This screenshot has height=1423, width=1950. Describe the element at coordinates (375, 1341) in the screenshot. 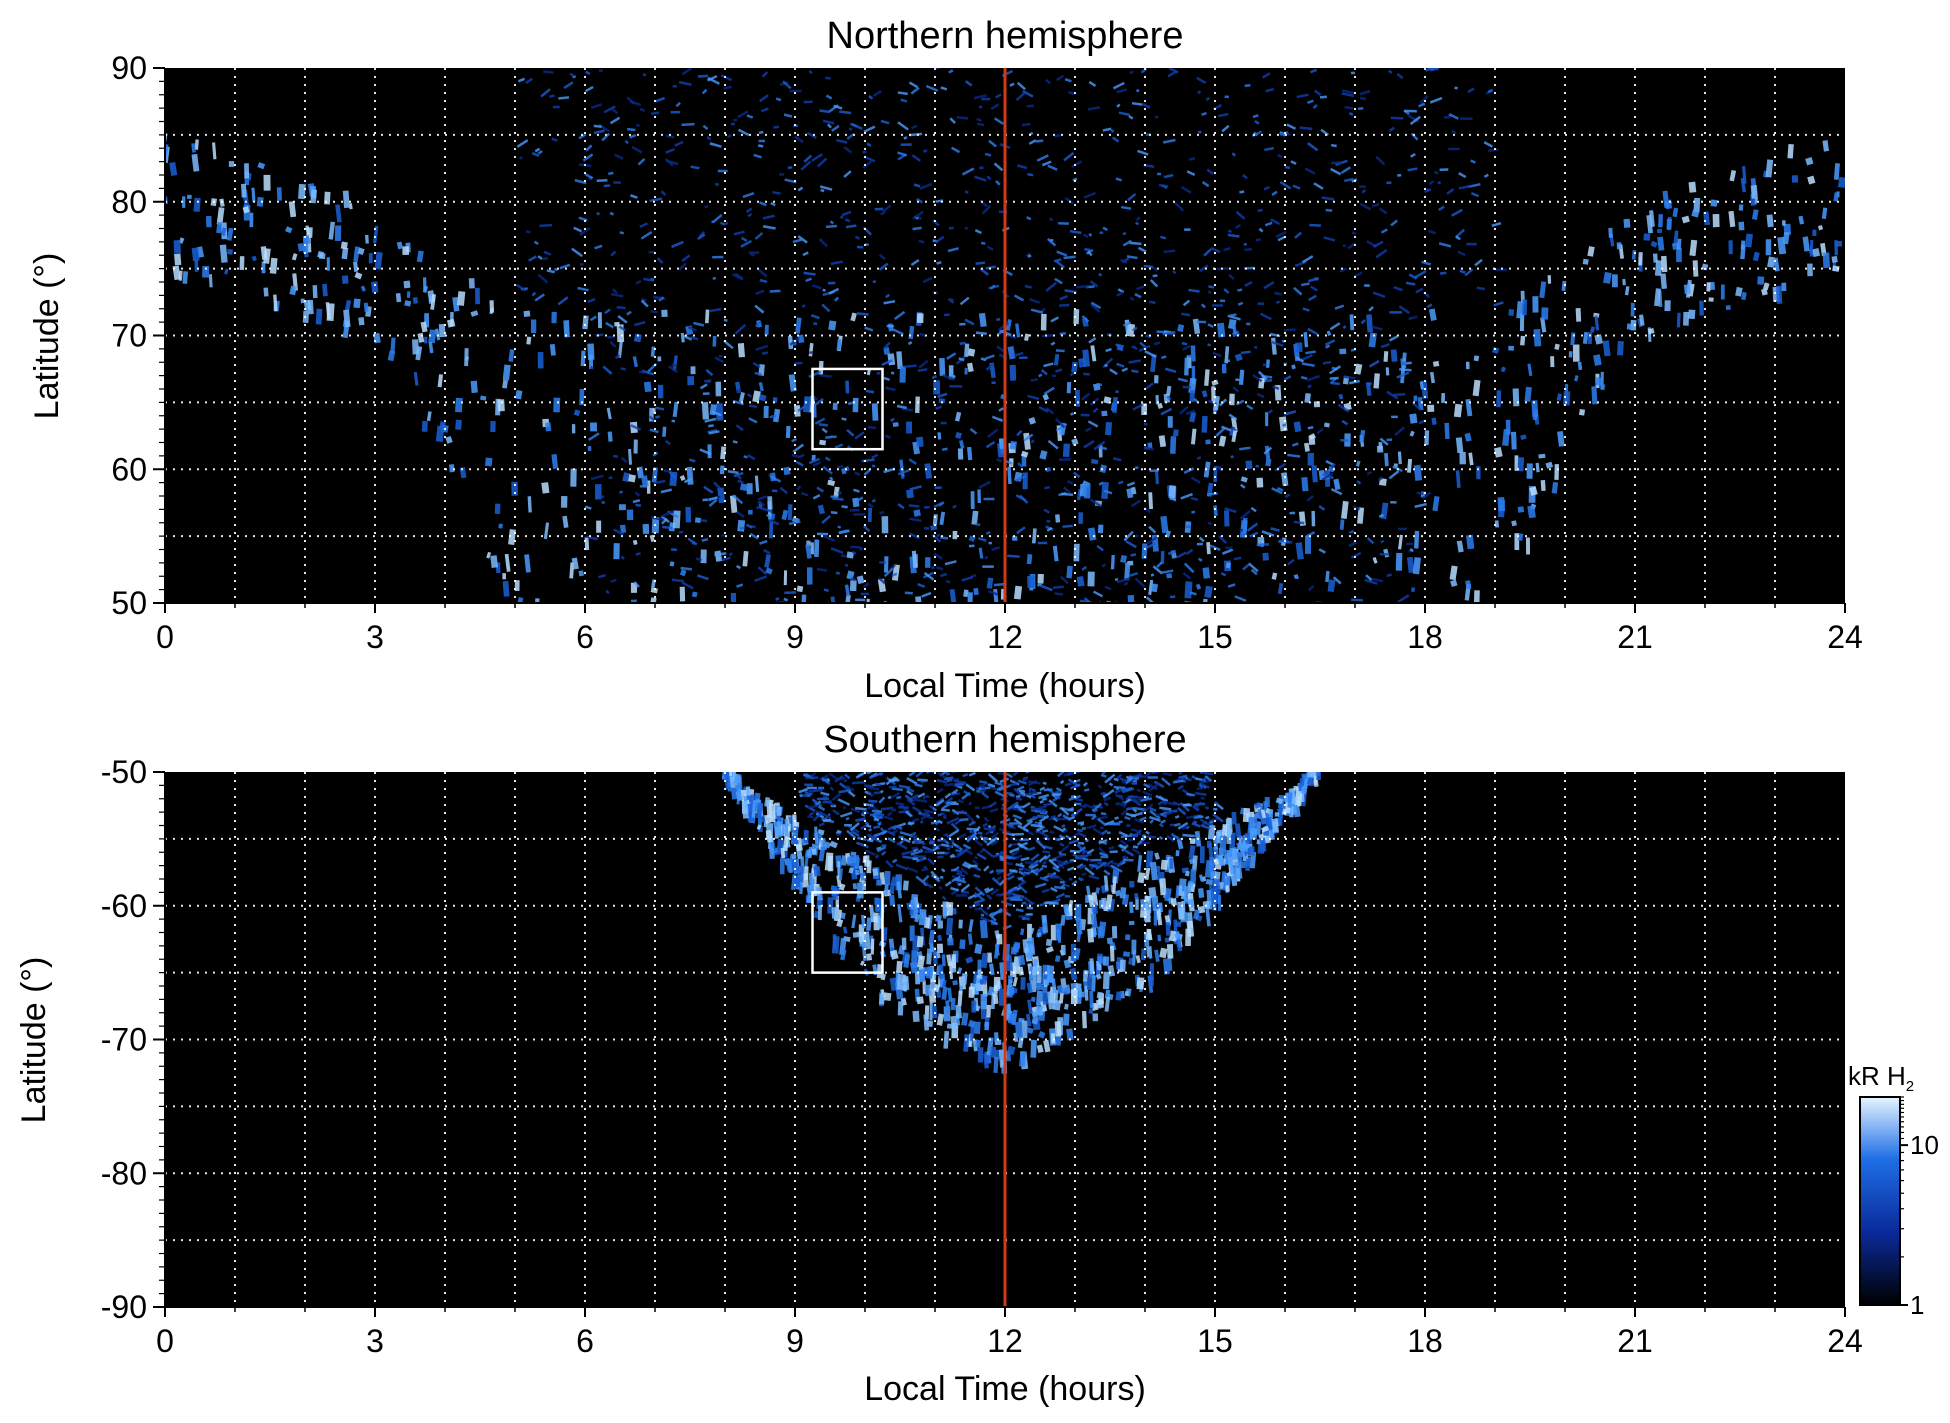

I see `x-tick-label: 3` at that location.